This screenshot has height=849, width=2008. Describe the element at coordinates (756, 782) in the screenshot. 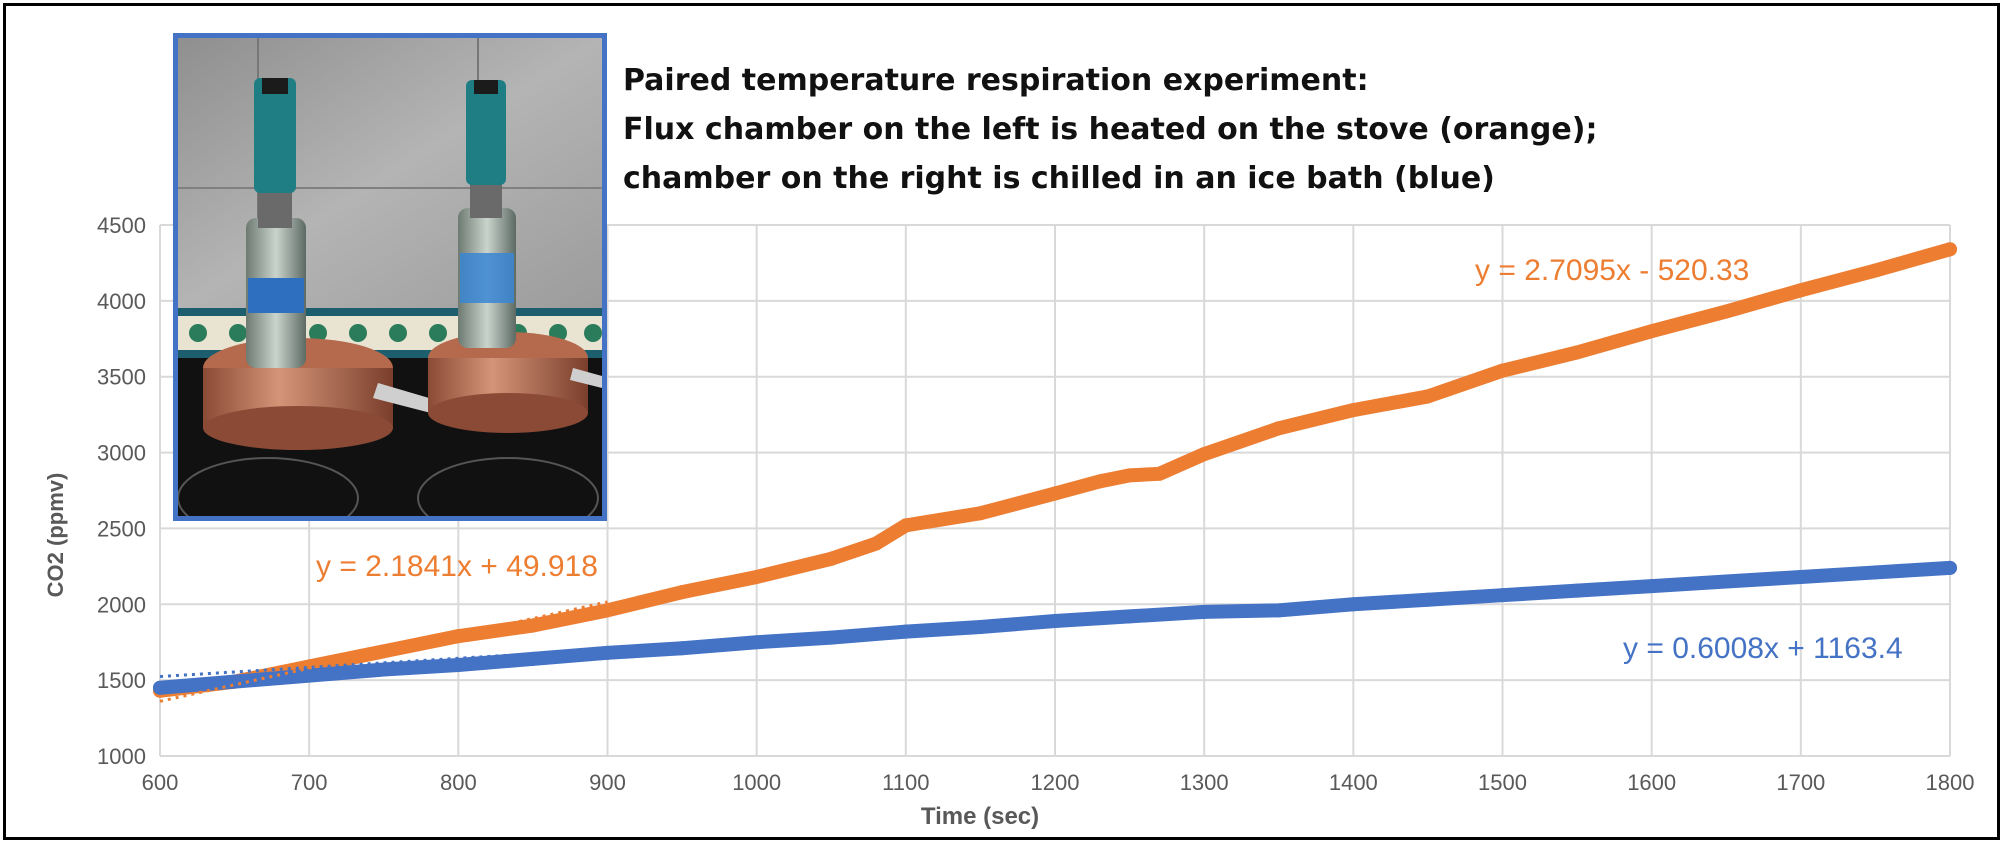

I see `x-tick-label: 1000` at that location.